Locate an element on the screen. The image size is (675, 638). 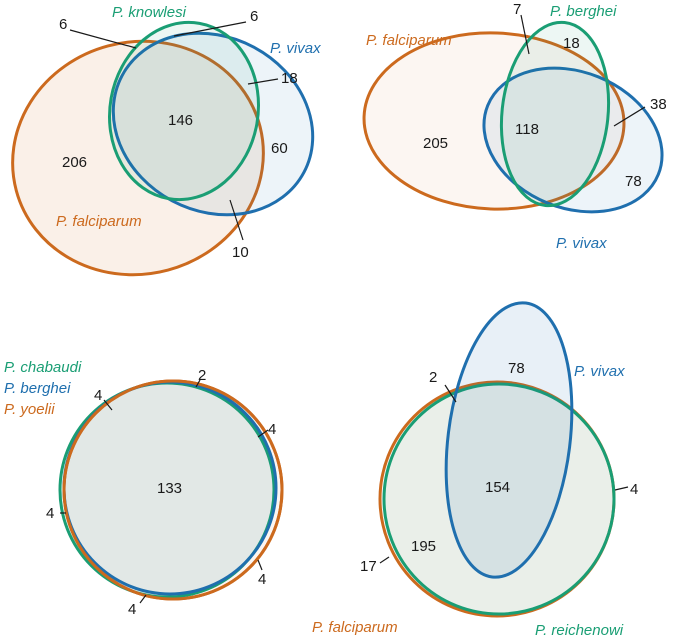
set-ellipse-knowlesi is located at coordinates (184, 111).